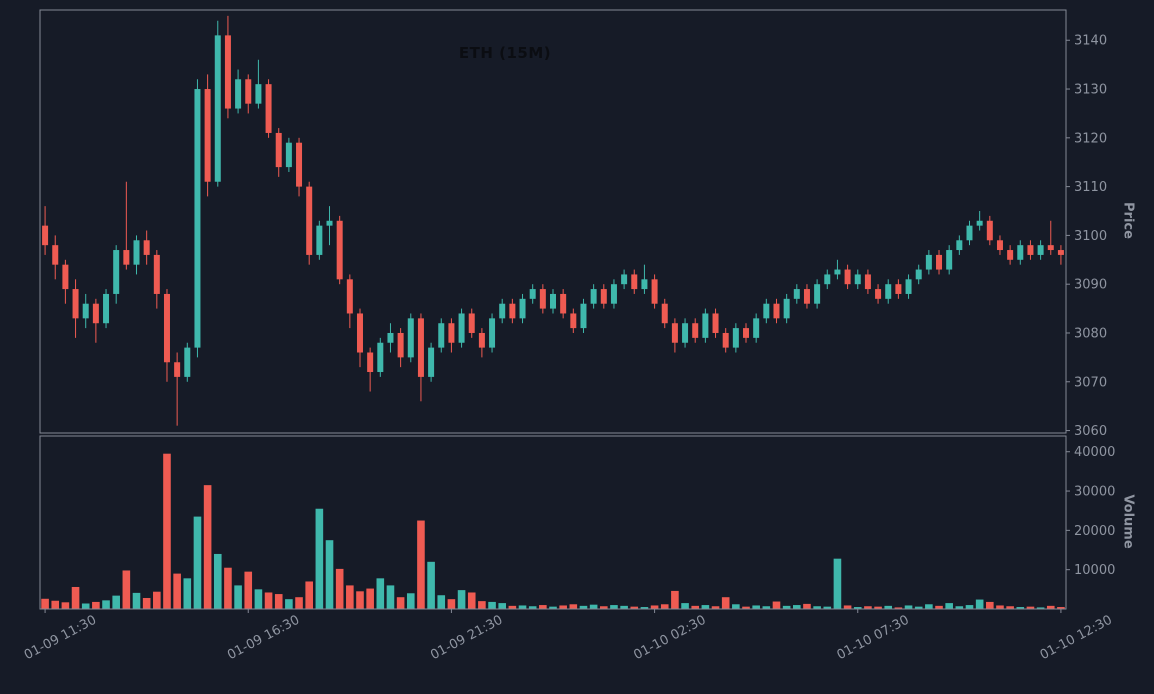 The width and height of the screenshot is (1154, 694). What do you see at coordinates (1094, 452) in the screenshot?
I see `volume-tick-label: 40000` at bounding box center [1094, 452].